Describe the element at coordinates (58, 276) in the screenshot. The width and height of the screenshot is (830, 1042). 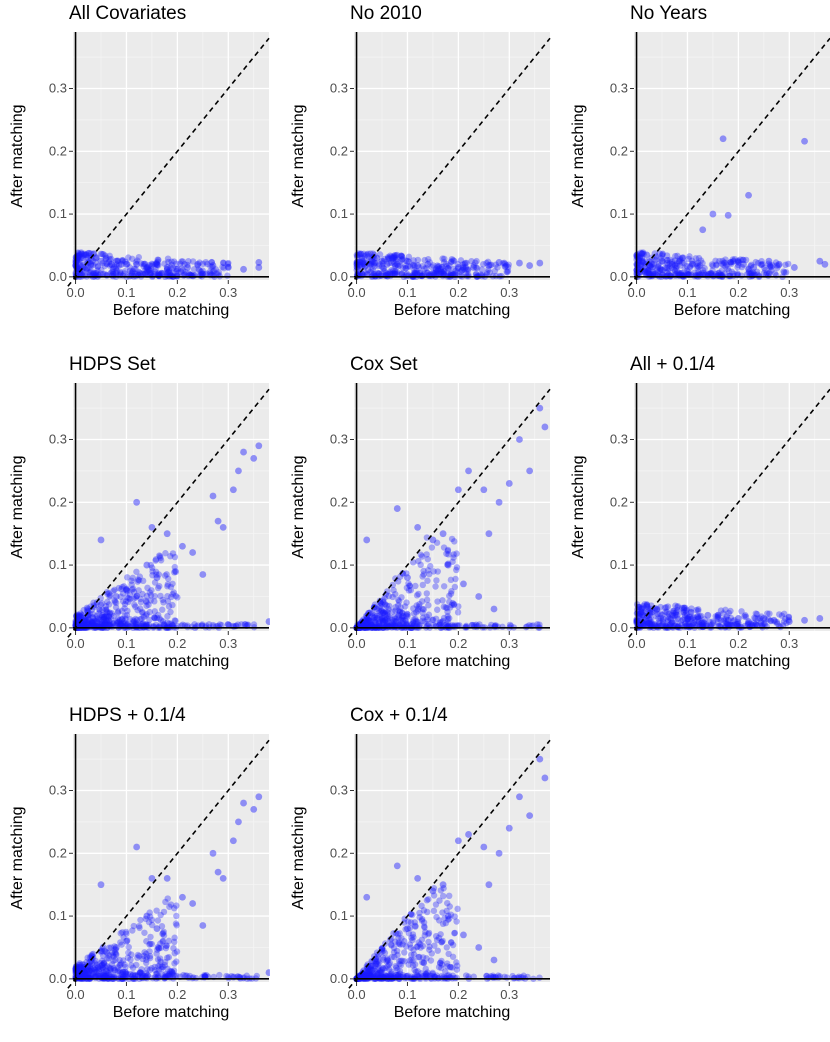
I see `y-tick-label: 0.0` at that location.